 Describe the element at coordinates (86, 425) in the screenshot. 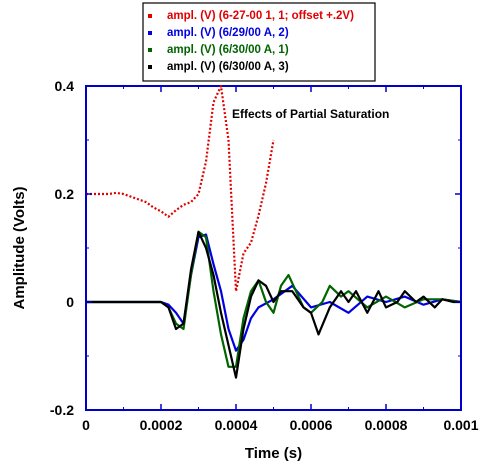

I see `x-tick-label: 0` at that location.